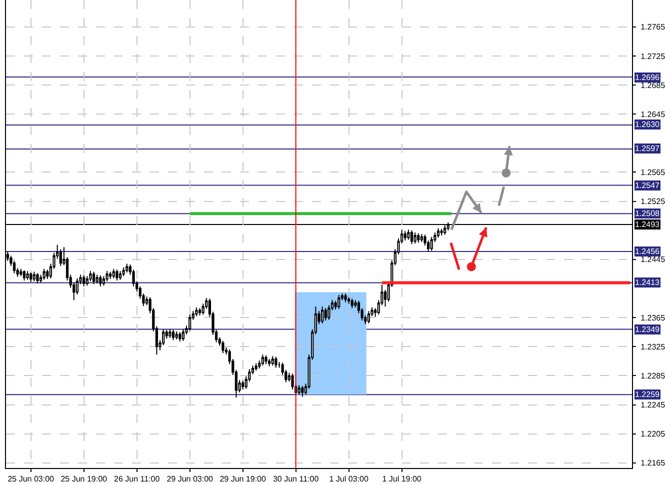 The height and width of the screenshot is (484, 665). I want to click on y-tick-label: 1.2765, so click(652, 27).